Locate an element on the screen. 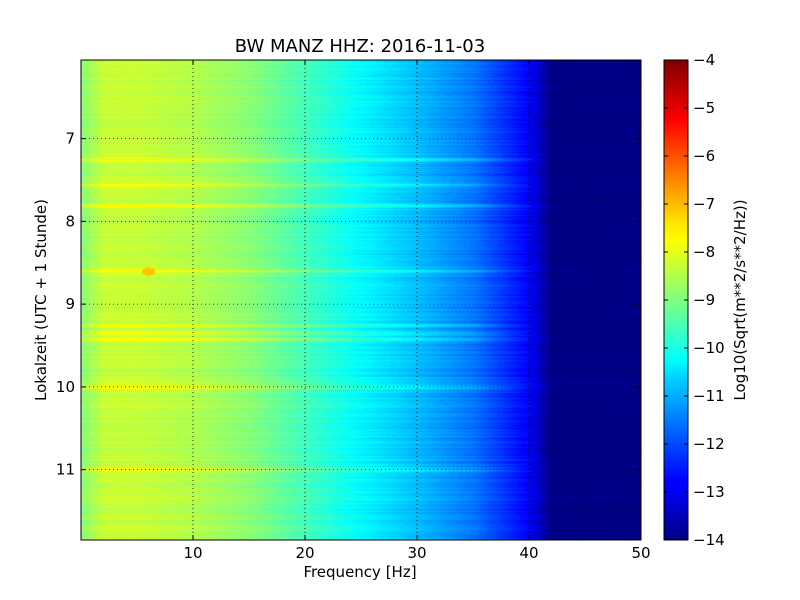 This screenshot has height=600, width=800. colorbar-label: Log10(Sqrt(m**2/s**2/Hz)) is located at coordinates (740, 299).